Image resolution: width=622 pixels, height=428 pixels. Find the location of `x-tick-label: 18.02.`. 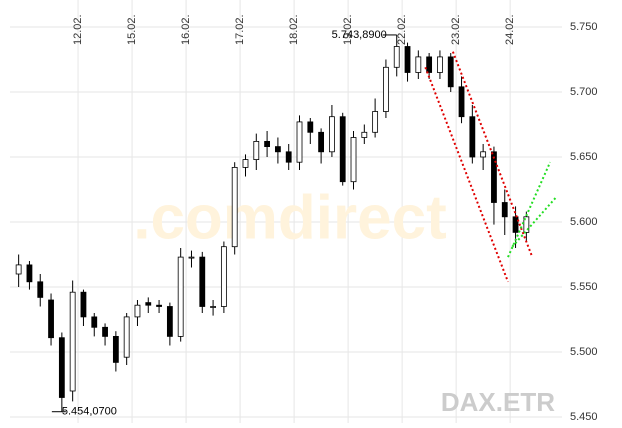

x-tick-label: 18.02. is located at coordinates (294, 29).